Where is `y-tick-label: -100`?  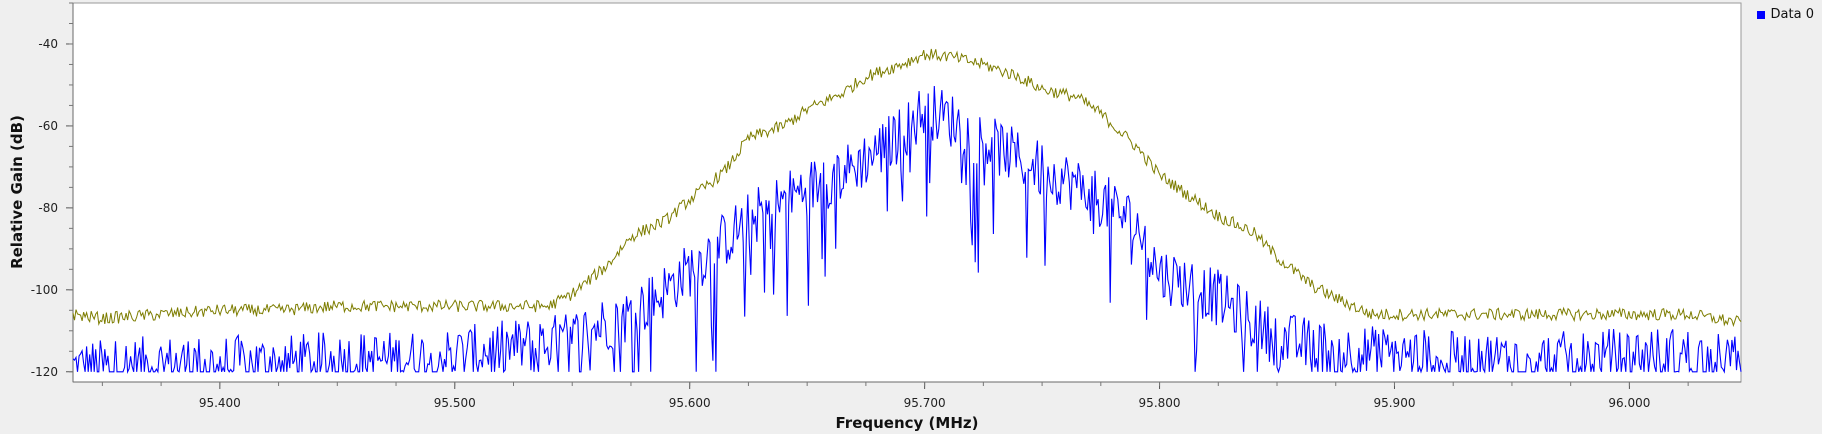
y-tick-label: -100 is located at coordinates (44, 290).